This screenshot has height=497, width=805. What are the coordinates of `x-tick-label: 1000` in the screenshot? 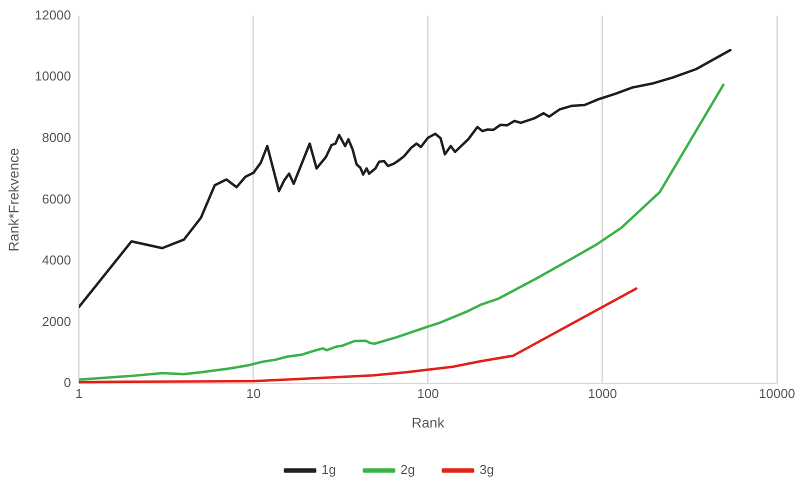 It's located at (602, 393).